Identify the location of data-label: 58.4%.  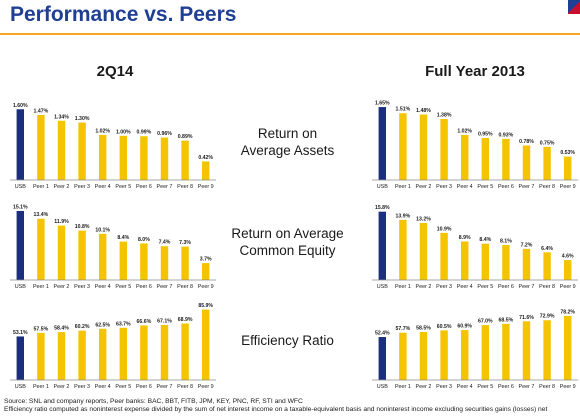
(61, 329).